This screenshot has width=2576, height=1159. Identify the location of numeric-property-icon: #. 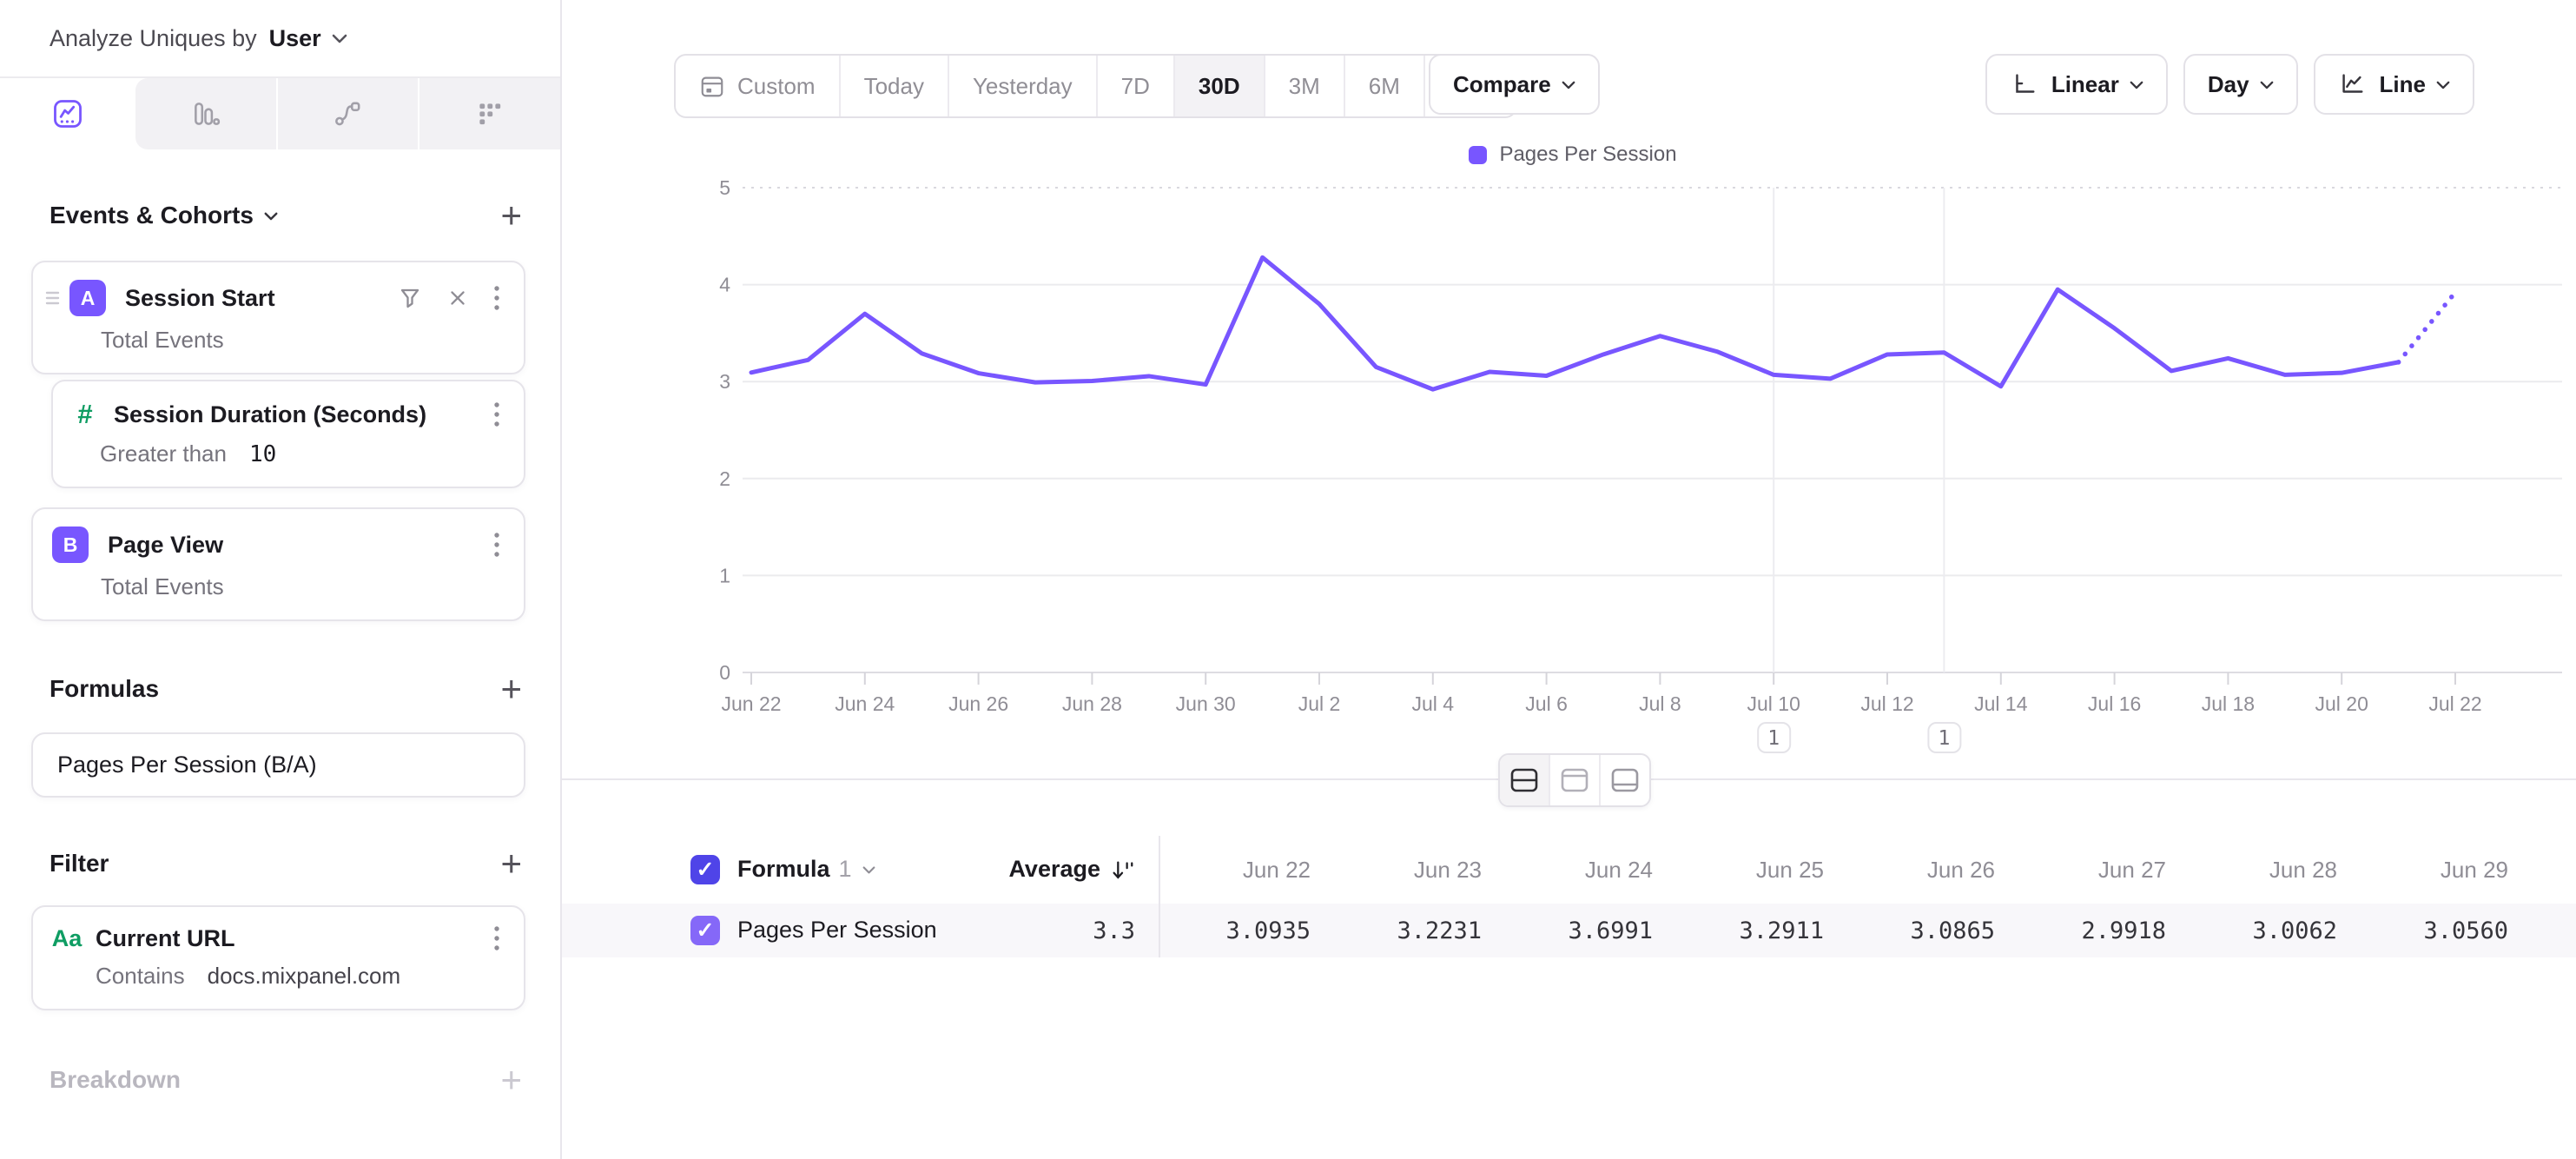
(85, 414).